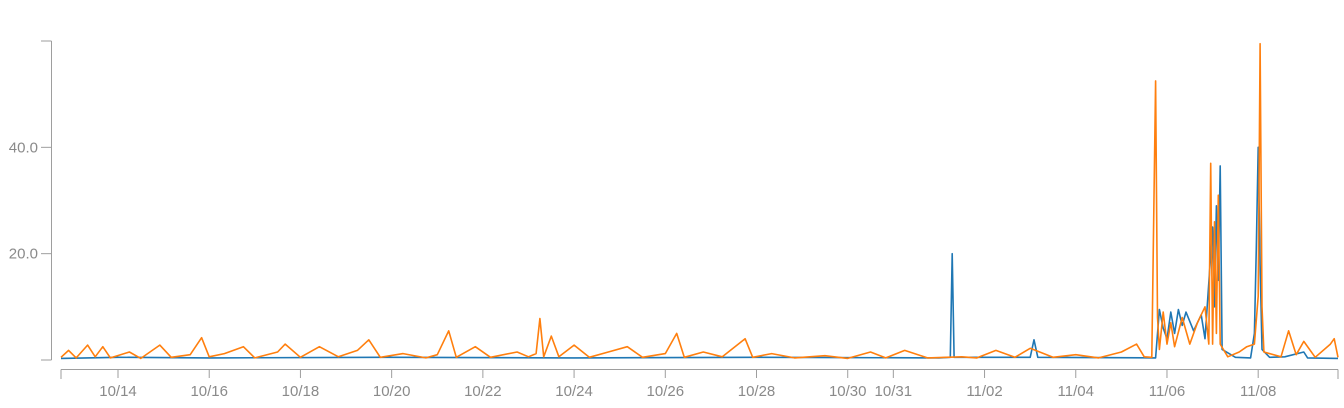 This screenshot has width=1344, height=408. I want to click on x-tick-label: 10/30, so click(848, 391).